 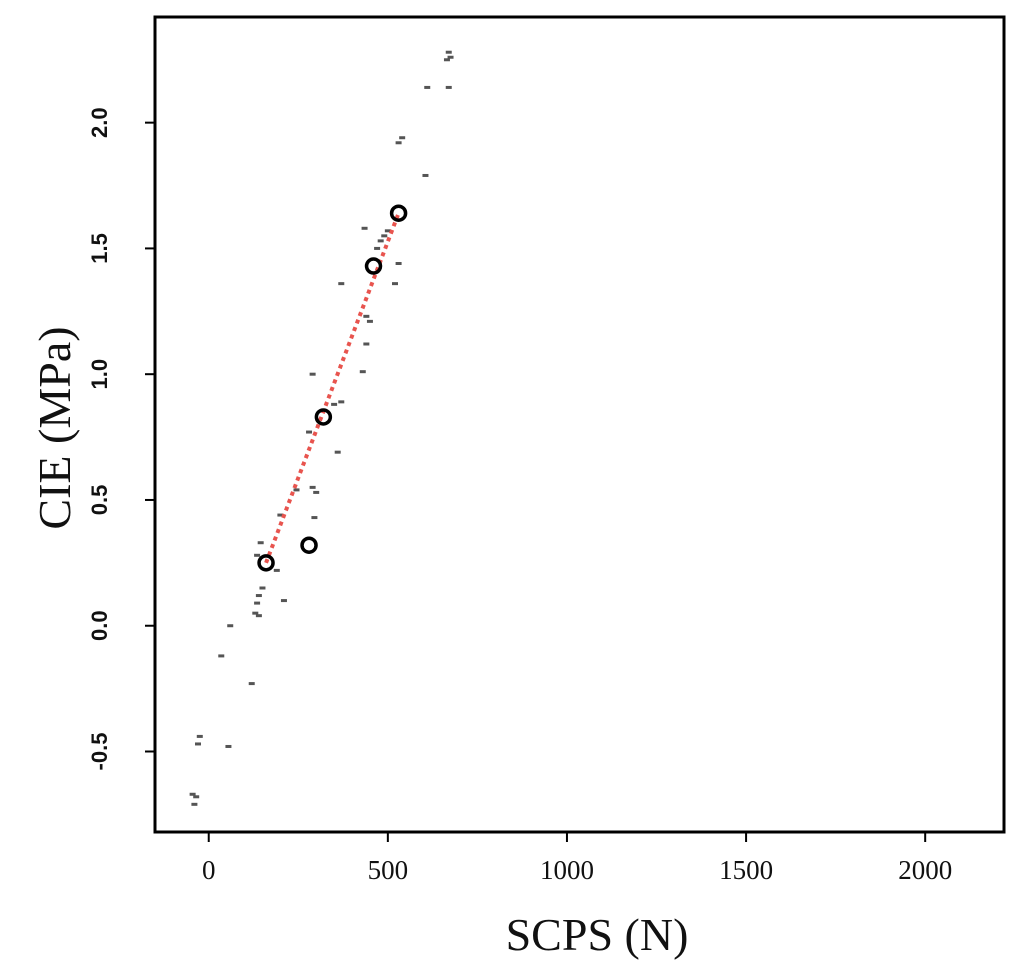 I want to click on x-tick-label: 500, so click(x=388, y=870).